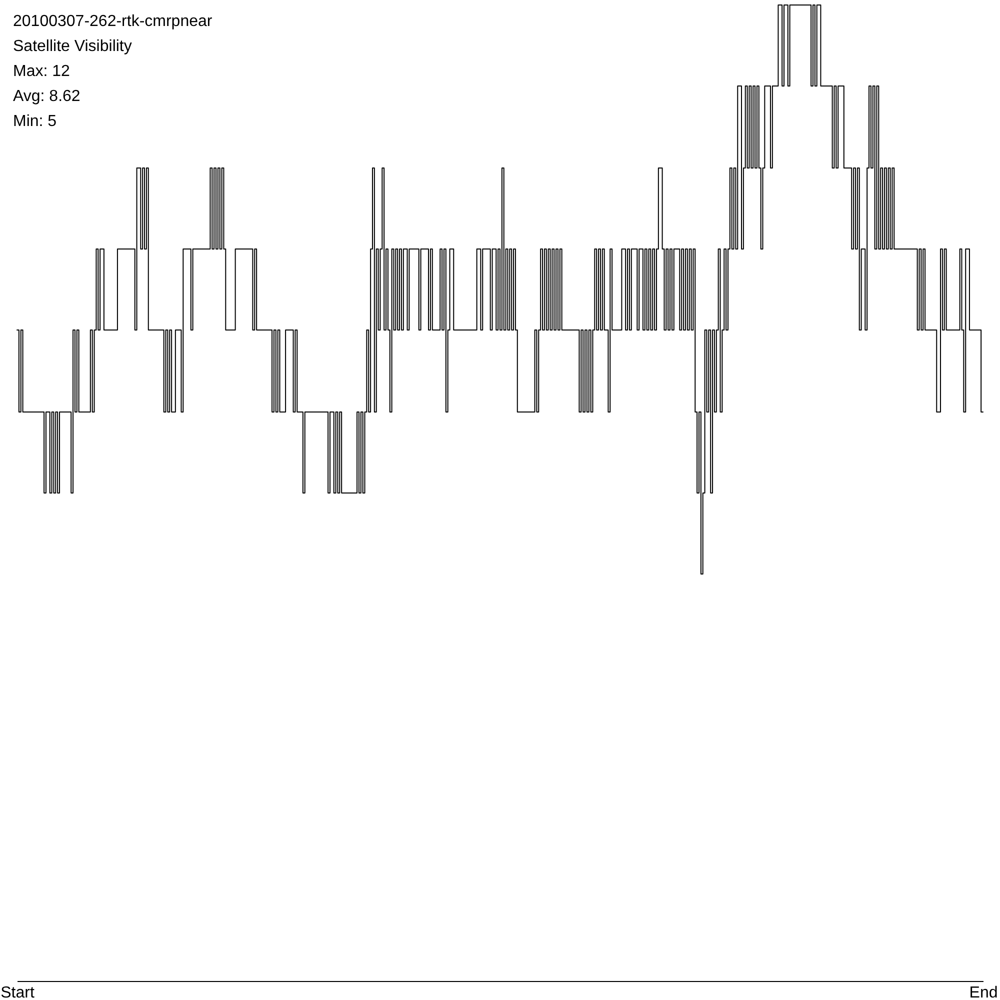 Image resolution: width=1000 pixels, height=1000 pixels. Describe the element at coordinates (113, 21) in the screenshot. I see `text: 20100307-262-rtk-cmrpnear` at that location.